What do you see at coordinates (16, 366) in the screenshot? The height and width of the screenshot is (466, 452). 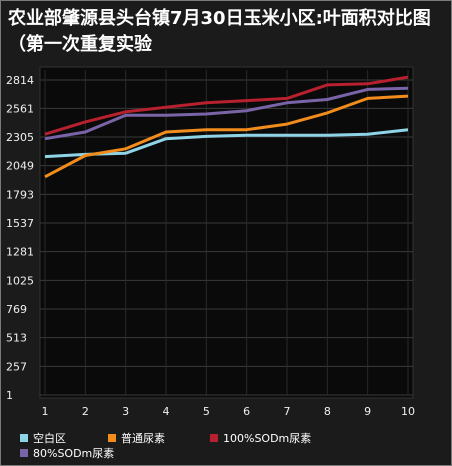 I see `y-tick-label: 257` at bounding box center [16, 366].